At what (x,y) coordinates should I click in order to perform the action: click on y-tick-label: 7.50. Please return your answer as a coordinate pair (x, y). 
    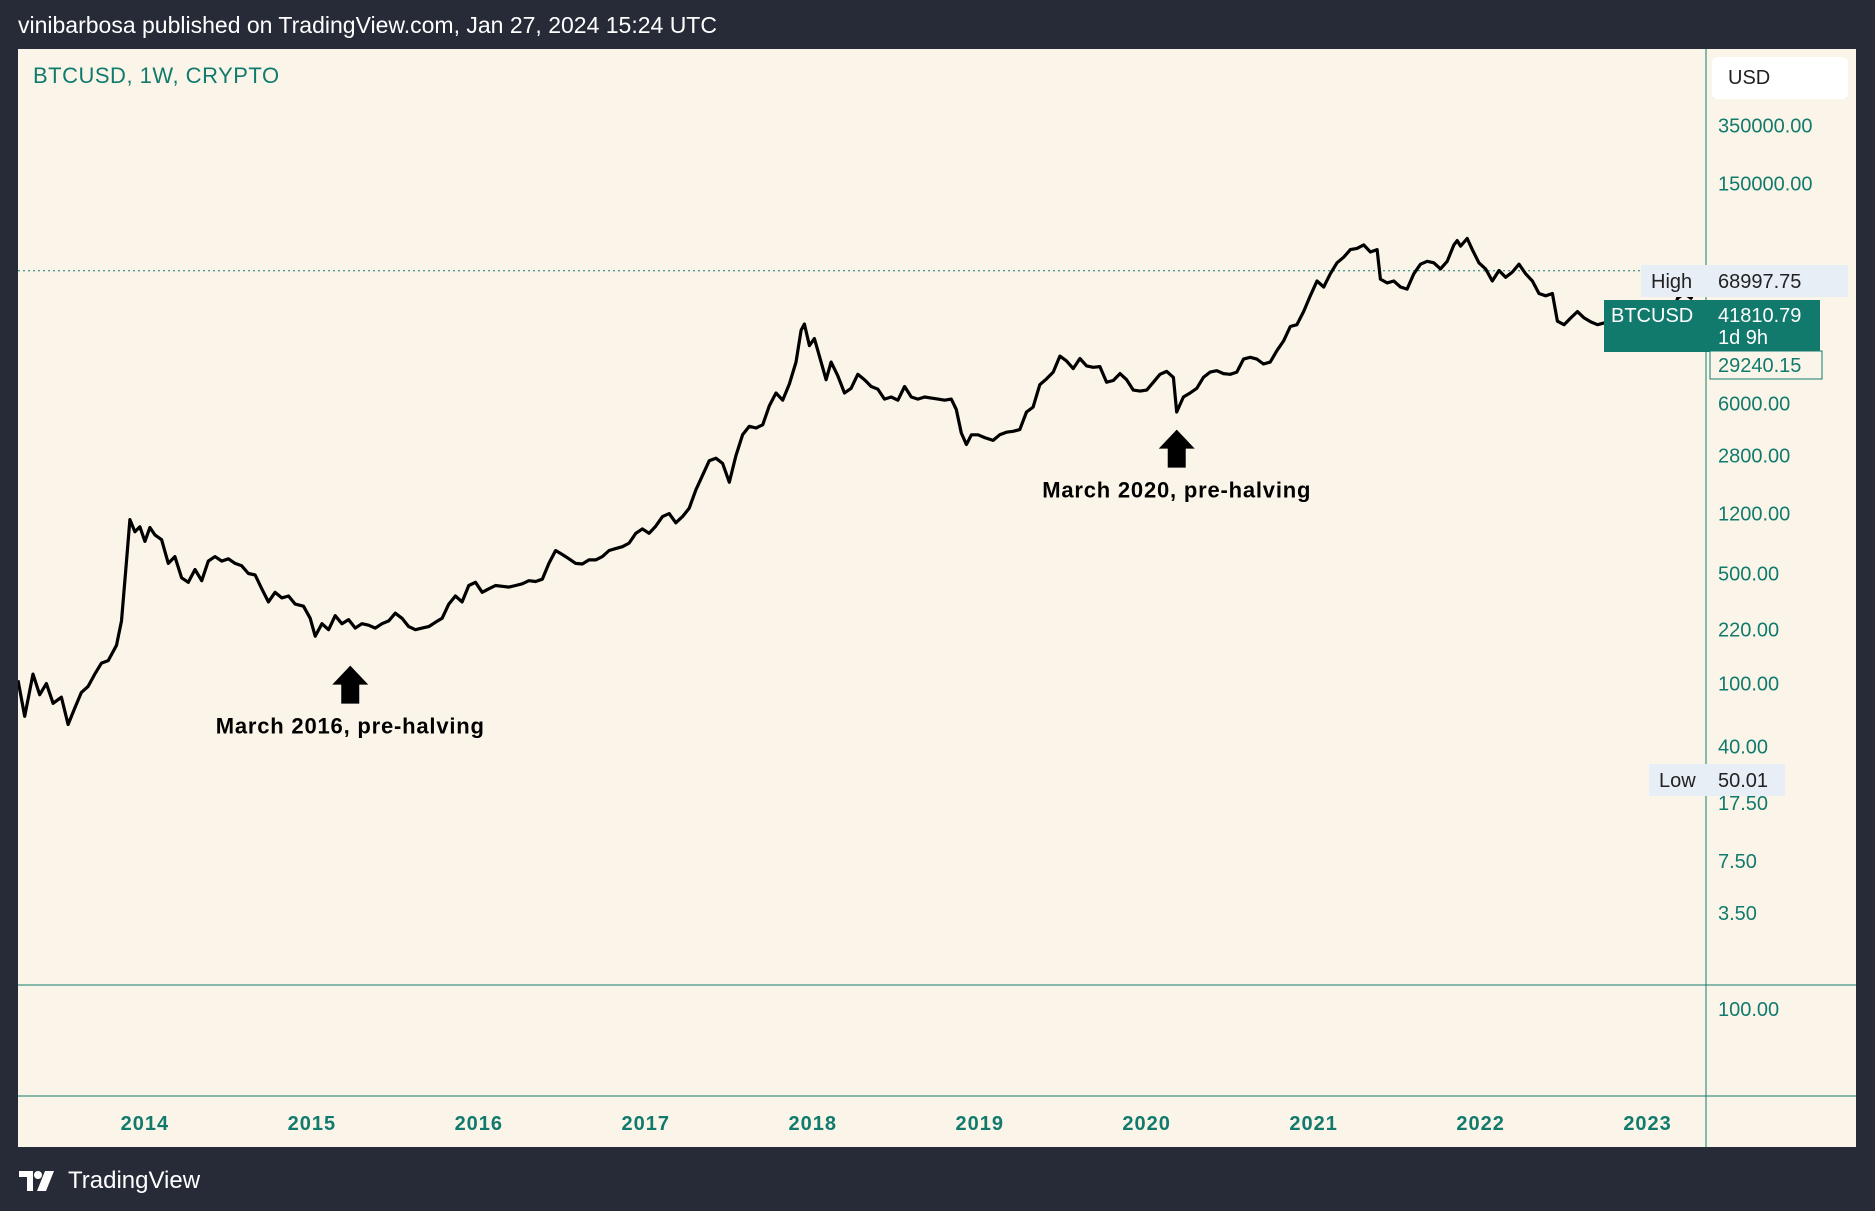
    Looking at the image, I should click on (1737, 862).